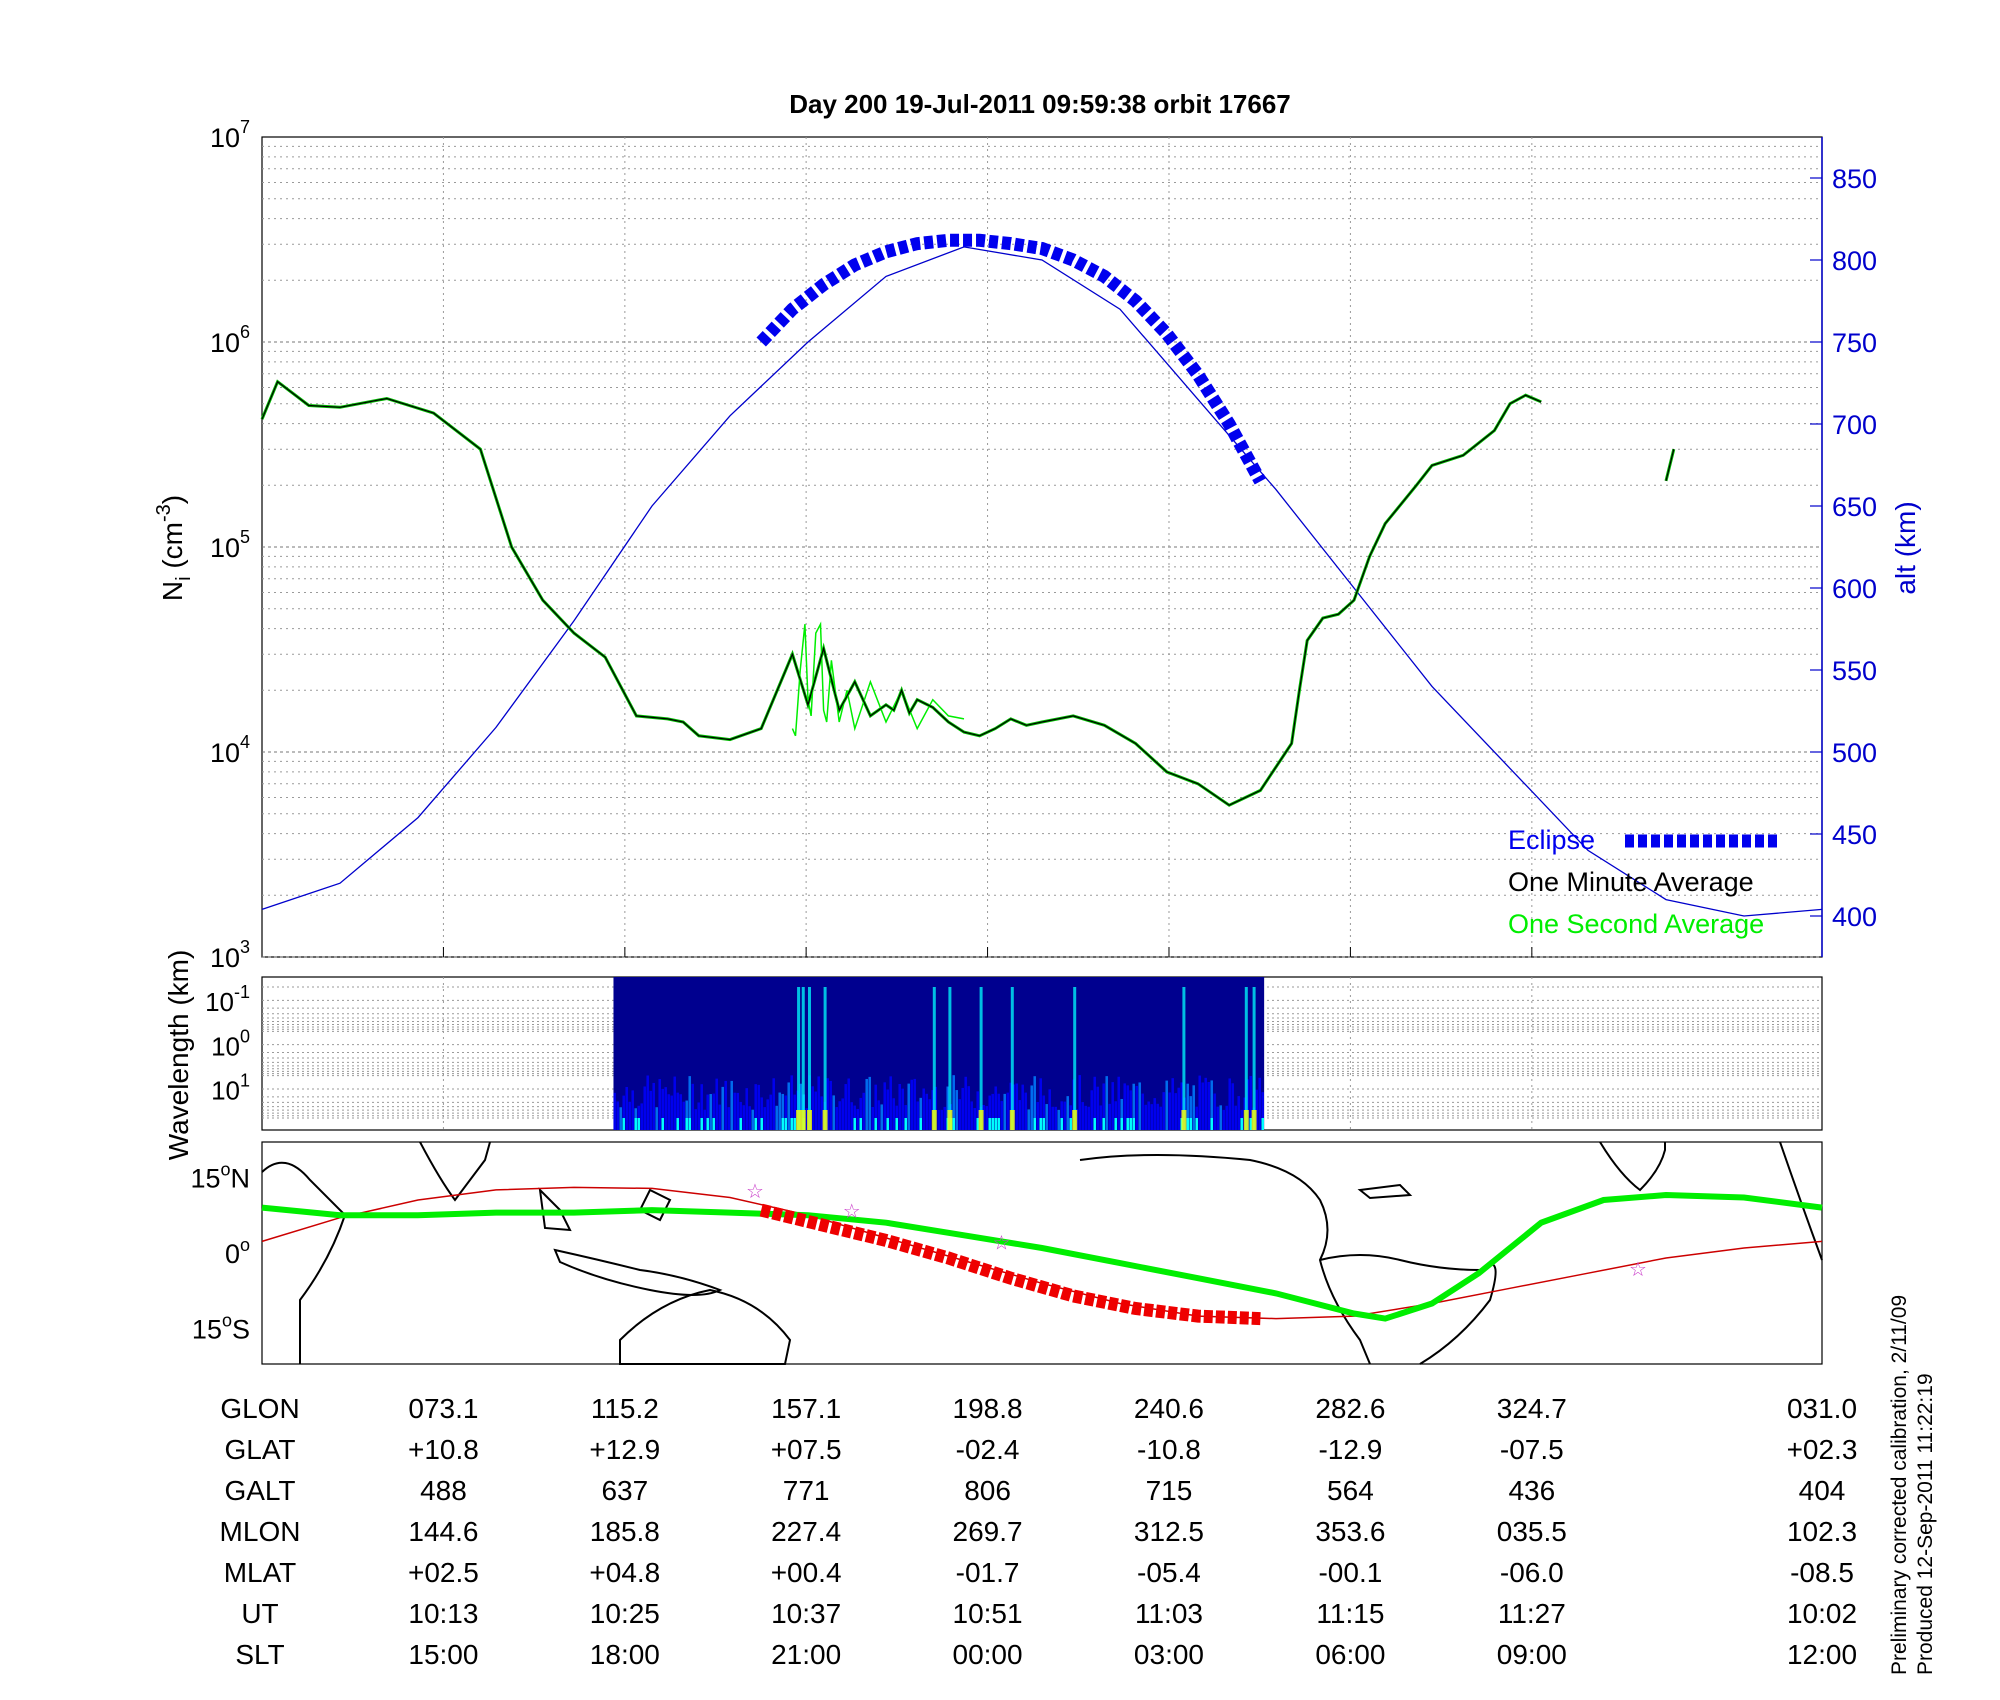 This screenshot has width=2000, height=1700. Describe the element at coordinates (1350, 1490) in the screenshot. I see `table-cell: 564` at that location.